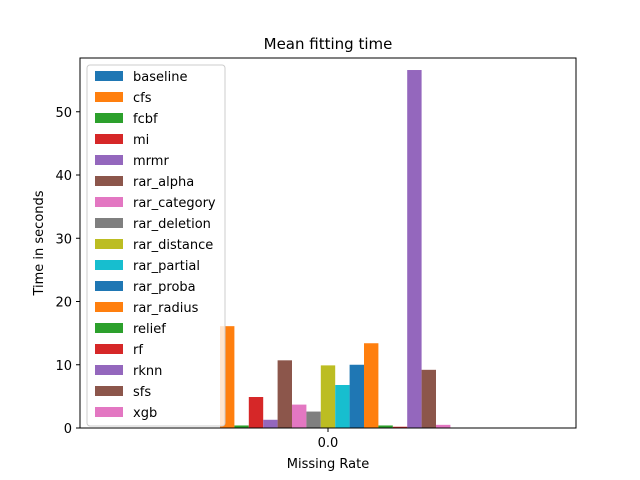 The width and height of the screenshot is (640, 480). What do you see at coordinates (141, 140) in the screenshot?
I see `legend-label-mi: mi` at bounding box center [141, 140].